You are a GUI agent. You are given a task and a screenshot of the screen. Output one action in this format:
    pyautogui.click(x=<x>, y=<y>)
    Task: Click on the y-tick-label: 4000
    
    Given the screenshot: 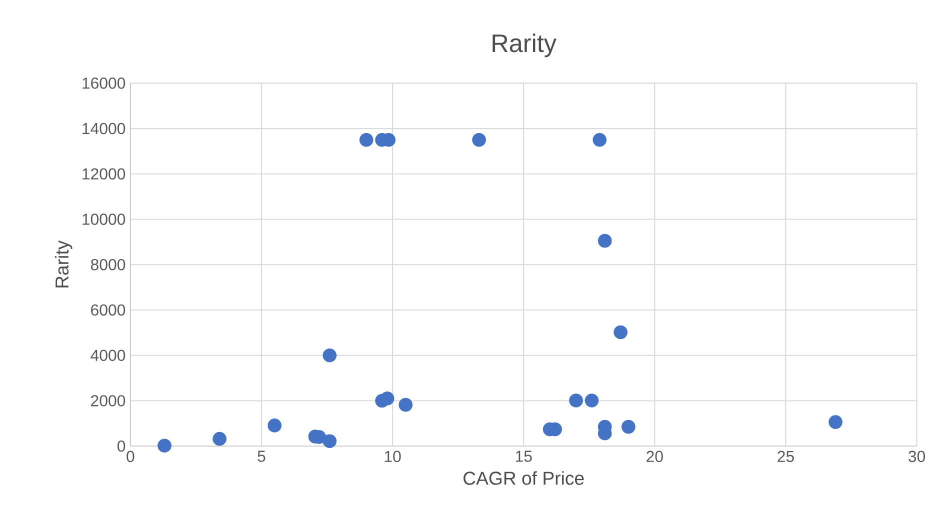 What is the action you would take?
    pyautogui.click(x=108, y=355)
    